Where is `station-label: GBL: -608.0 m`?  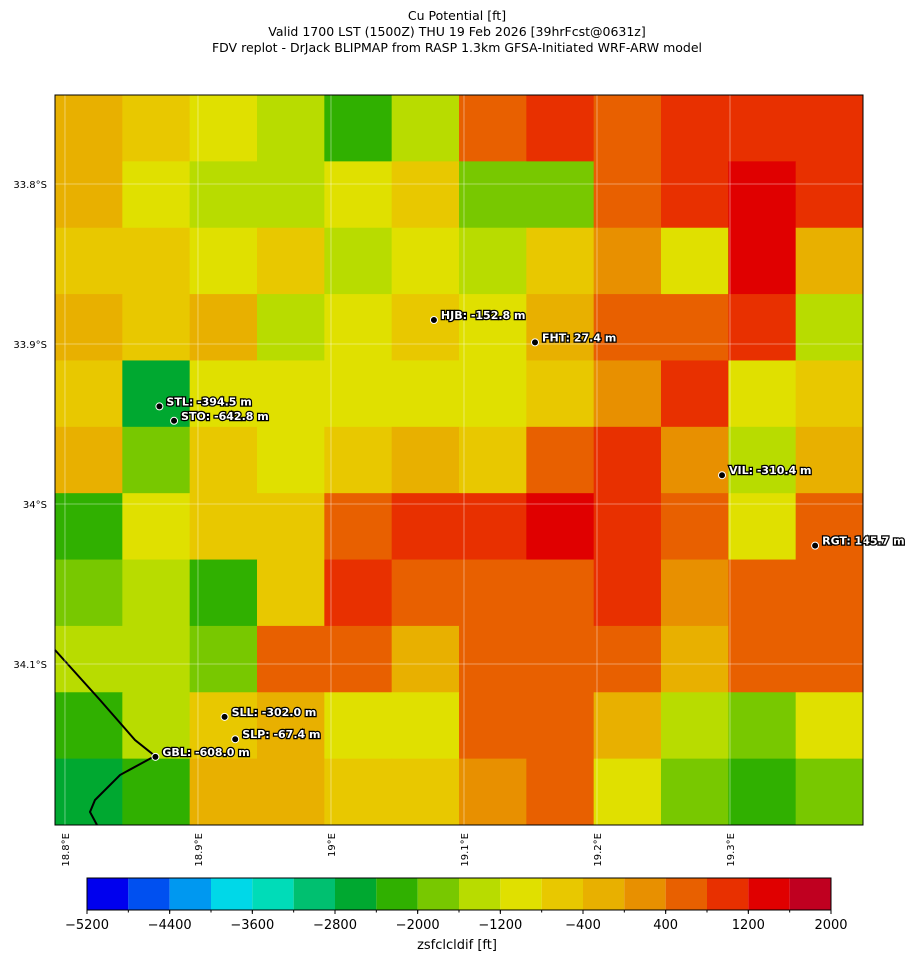 station-label: GBL: -608.0 m is located at coordinates (205, 752).